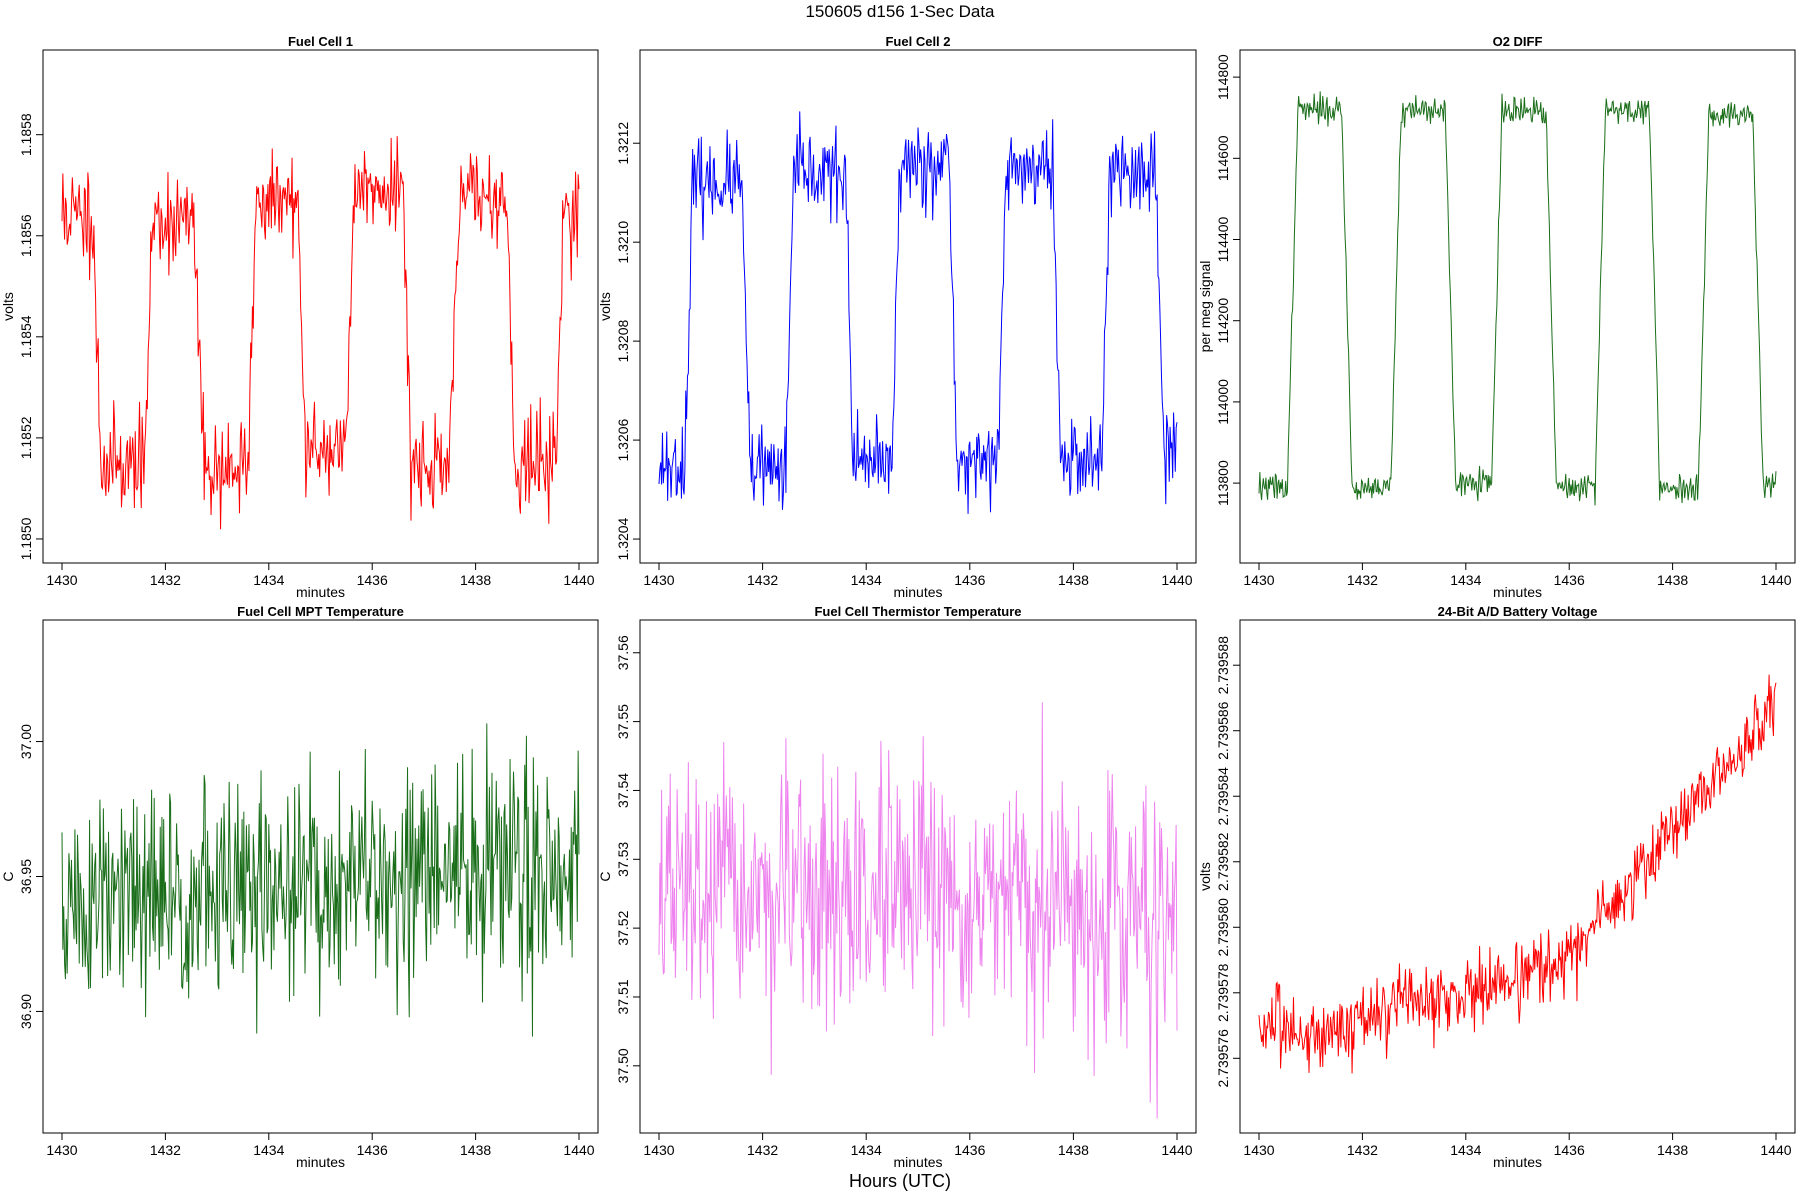  I want to click on chart-title: Fuel Cell 1, so click(320, 41).